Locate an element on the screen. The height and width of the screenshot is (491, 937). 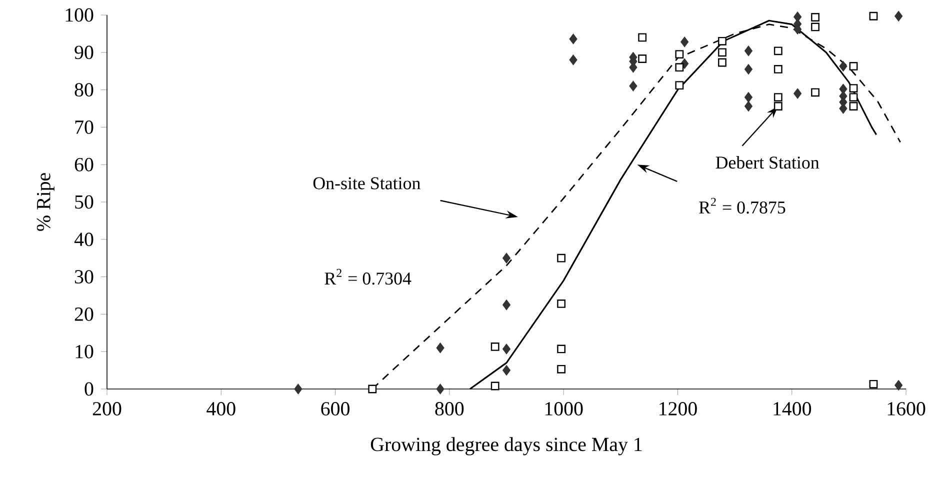
y-tick-label: 80 is located at coordinates (84, 90).